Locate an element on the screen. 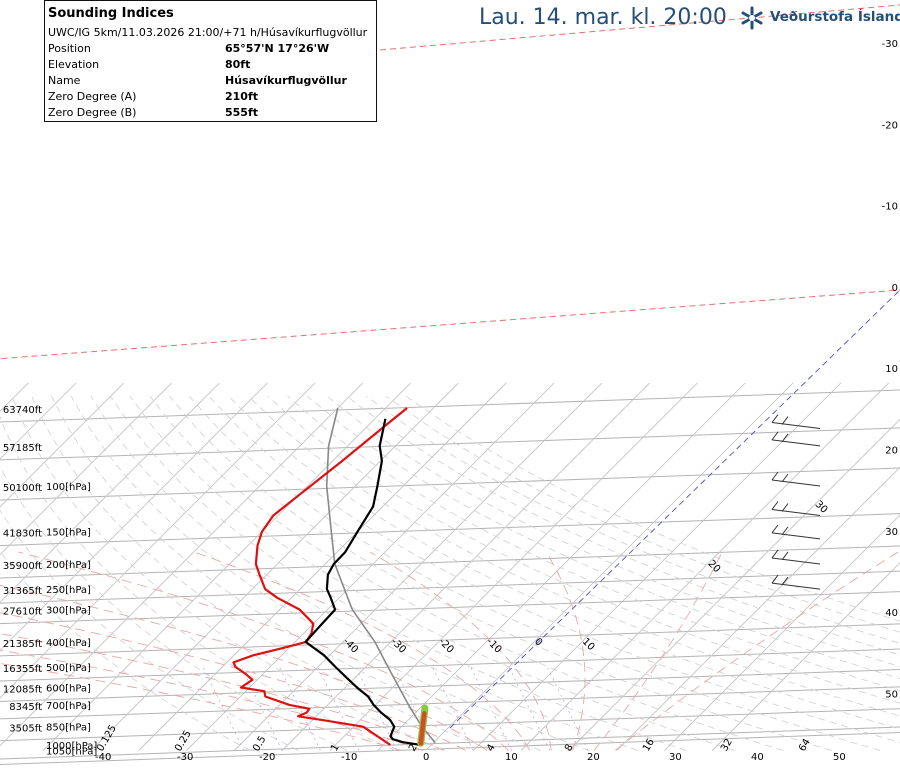  isotherm-label: -30 is located at coordinates (398, 645).